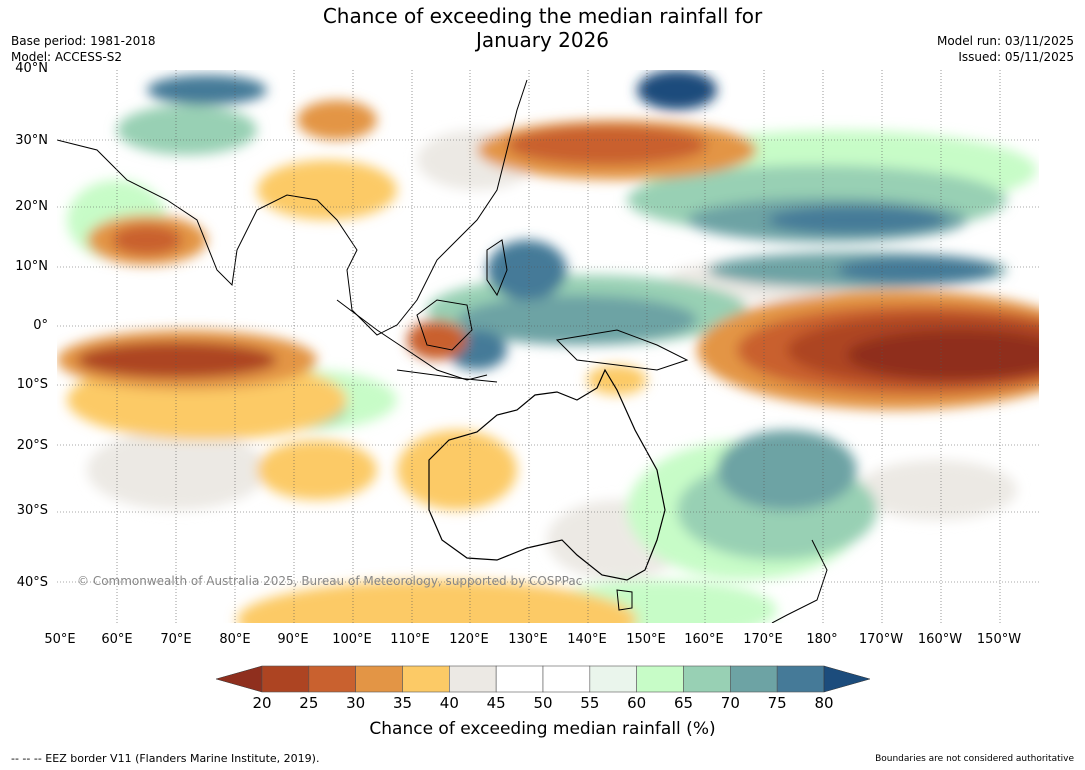 Image resolution: width=1085 pixels, height=770 pixels. What do you see at coordinates (846, 679) in the screenshot?
I see `colorbar-arrow-right` at bounding box center [846, 679].